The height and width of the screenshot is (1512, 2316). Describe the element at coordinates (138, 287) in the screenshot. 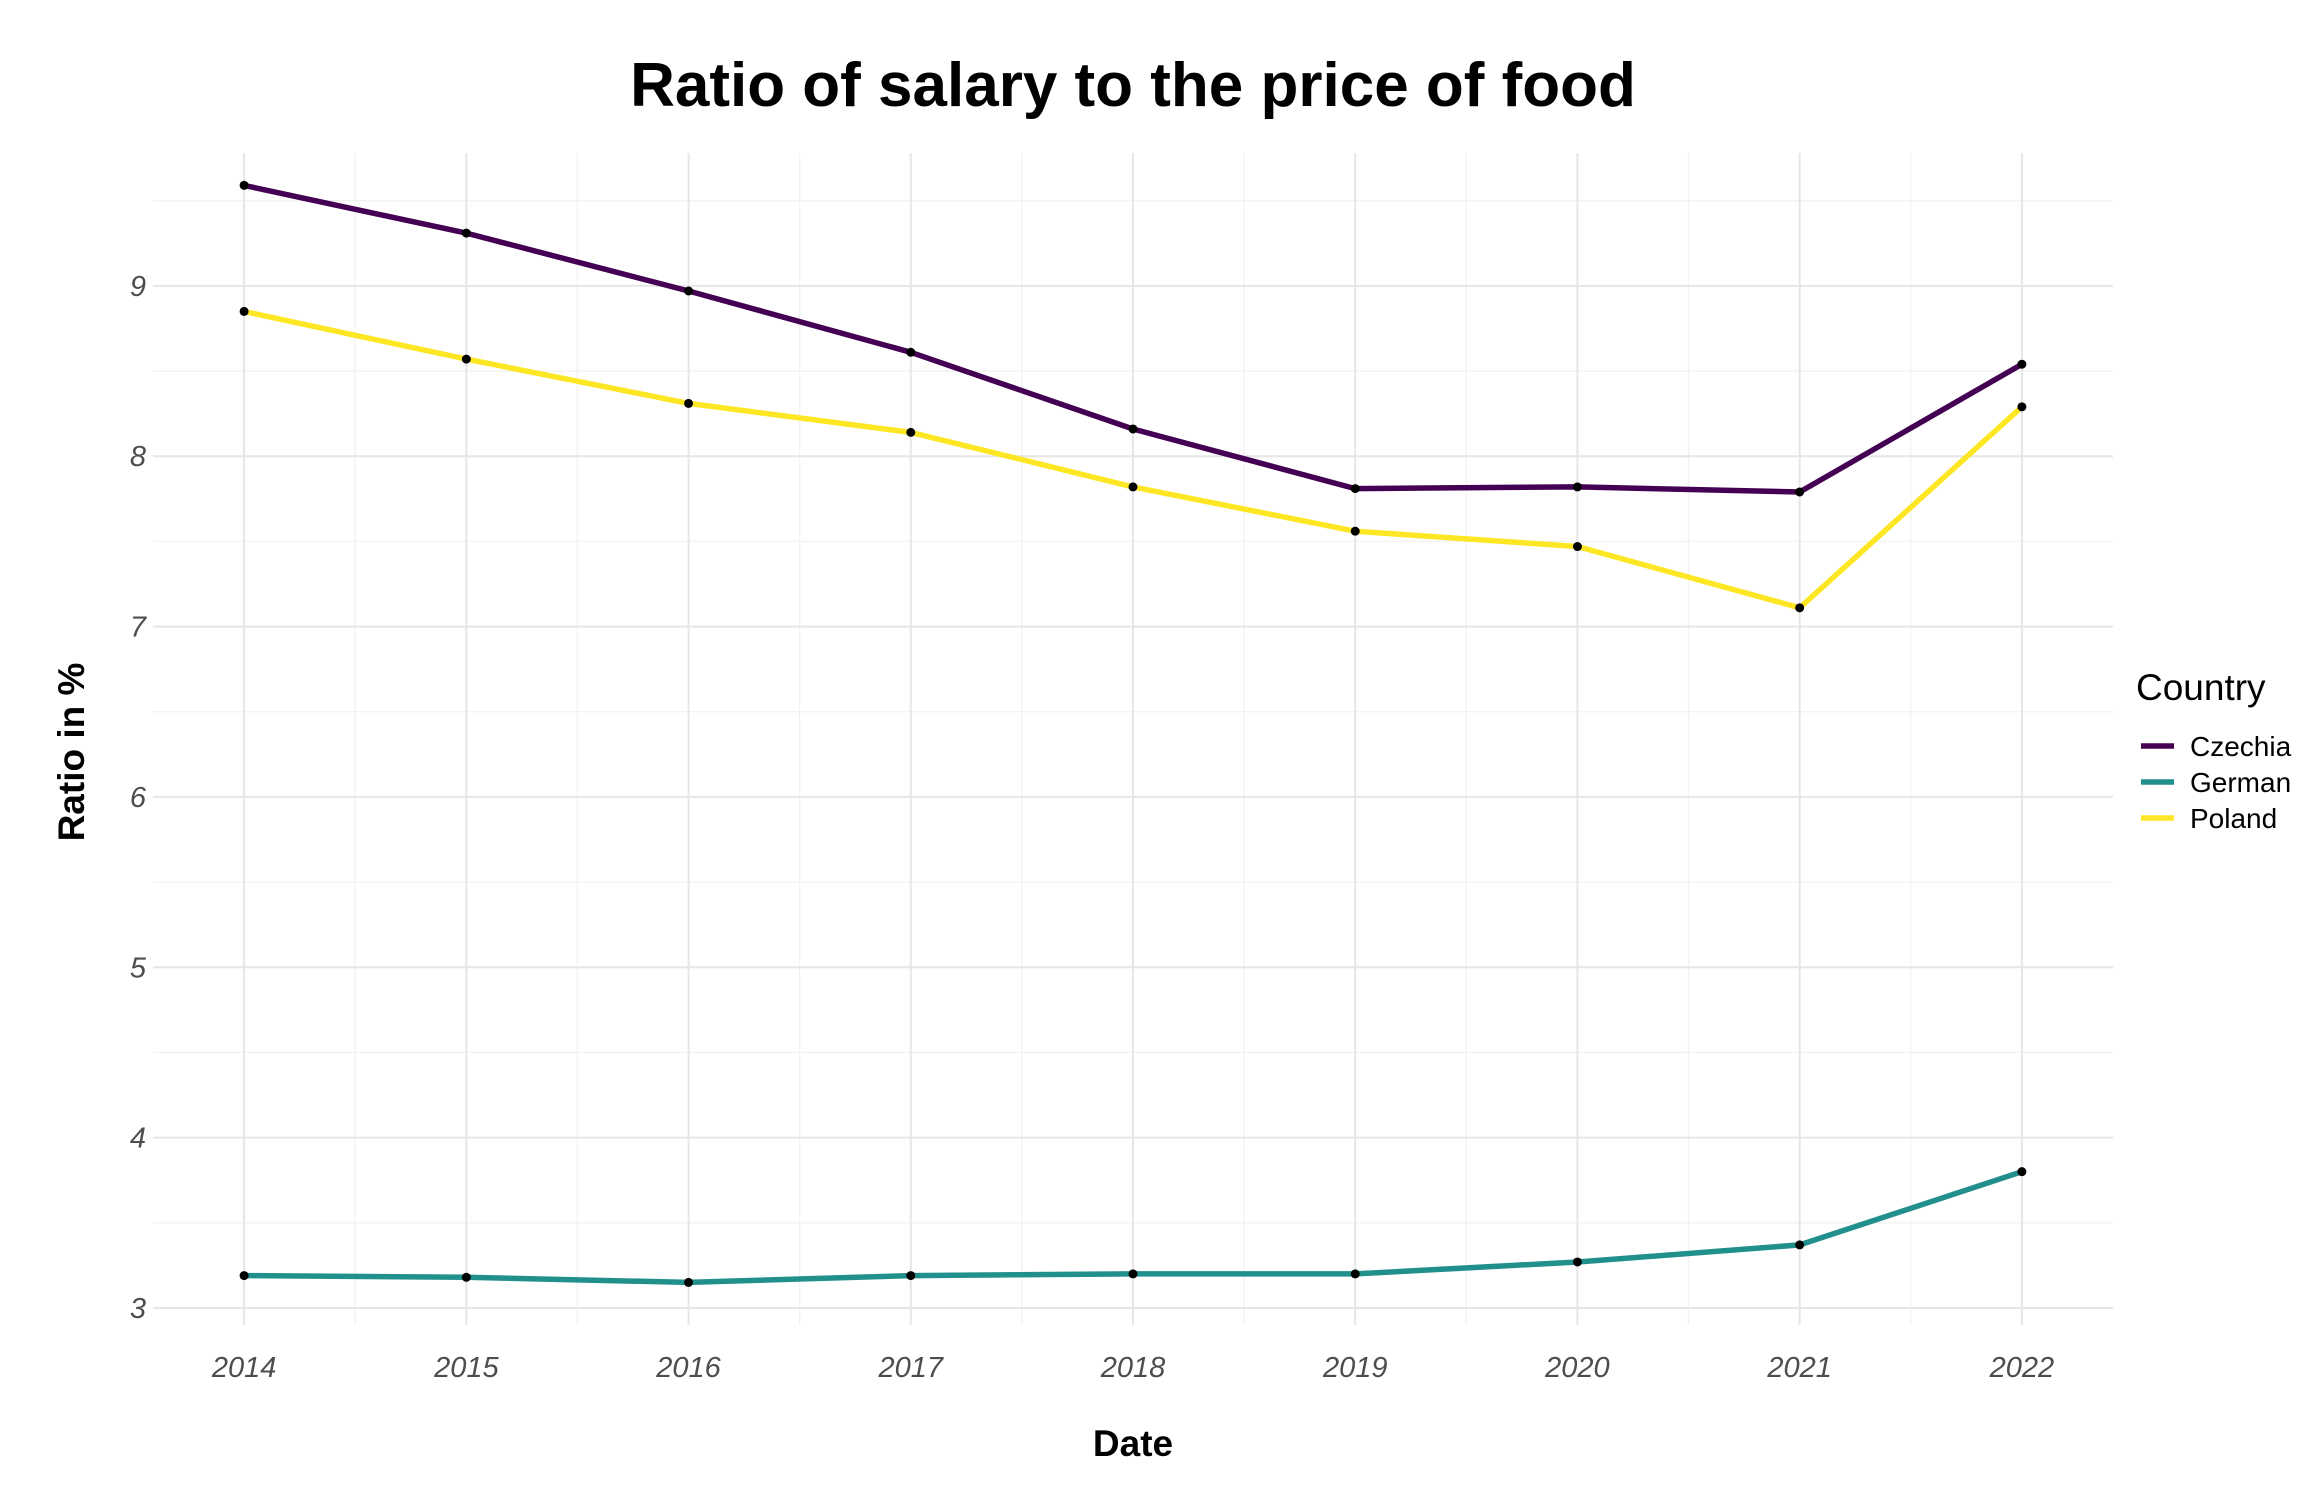

I see `y-tick-label: 9` at that location.